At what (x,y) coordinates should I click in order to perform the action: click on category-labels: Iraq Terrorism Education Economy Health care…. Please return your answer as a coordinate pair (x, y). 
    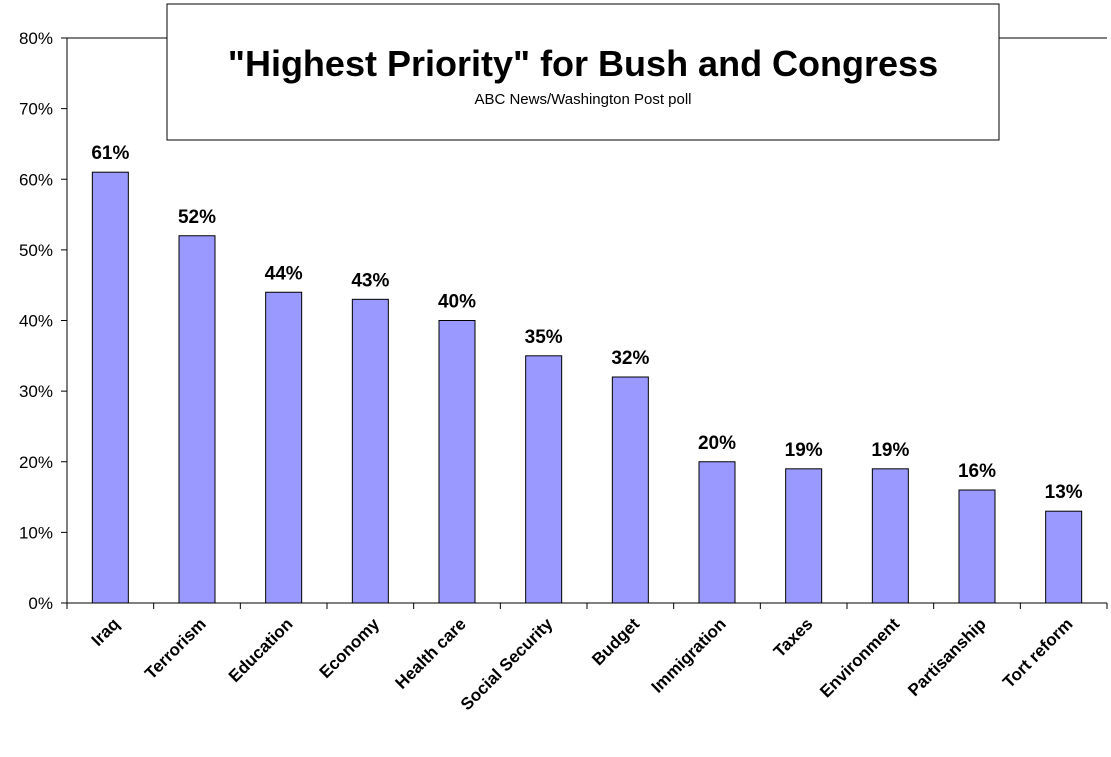
    Looking at the image, I should click on (582, 664).